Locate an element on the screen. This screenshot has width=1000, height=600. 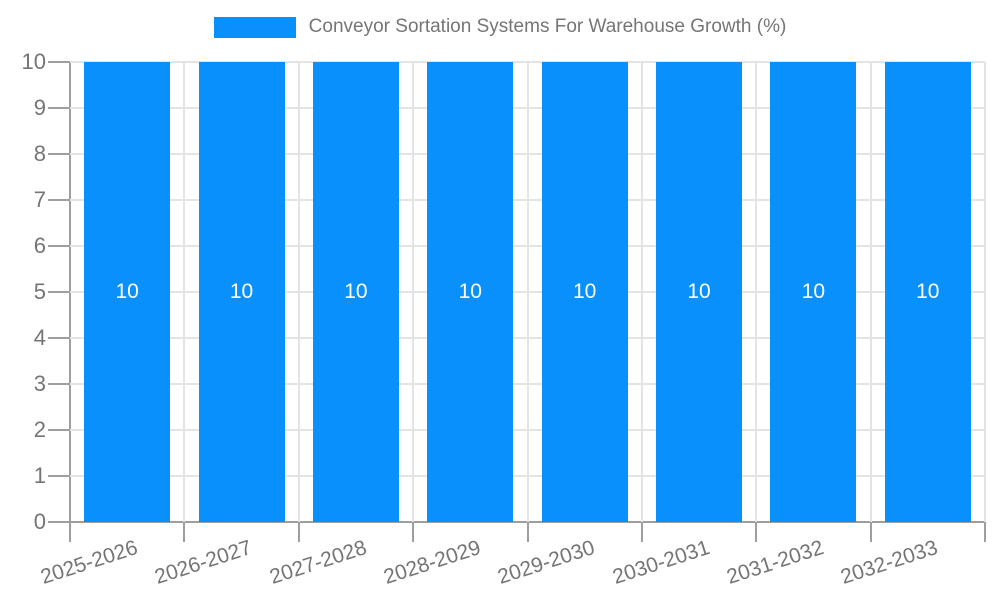
bar-2026-2027: 10 is located at coordinates (241, 292).